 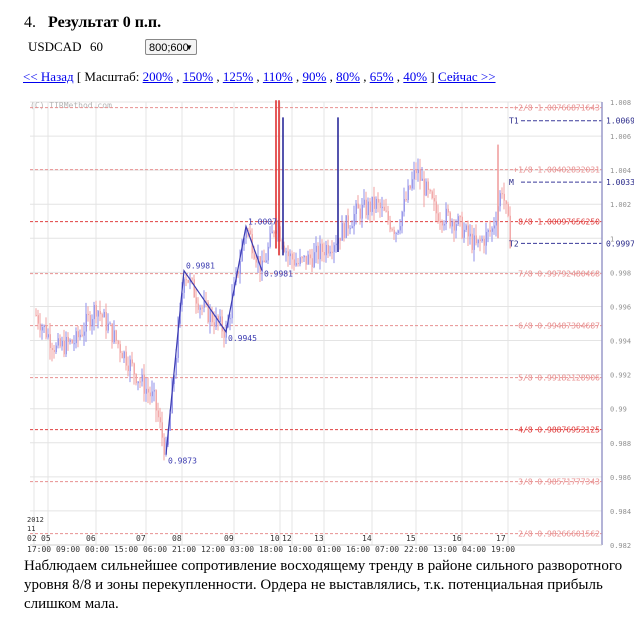 I want to click on marker-value: 1.0033, so click(x=620, y=182).